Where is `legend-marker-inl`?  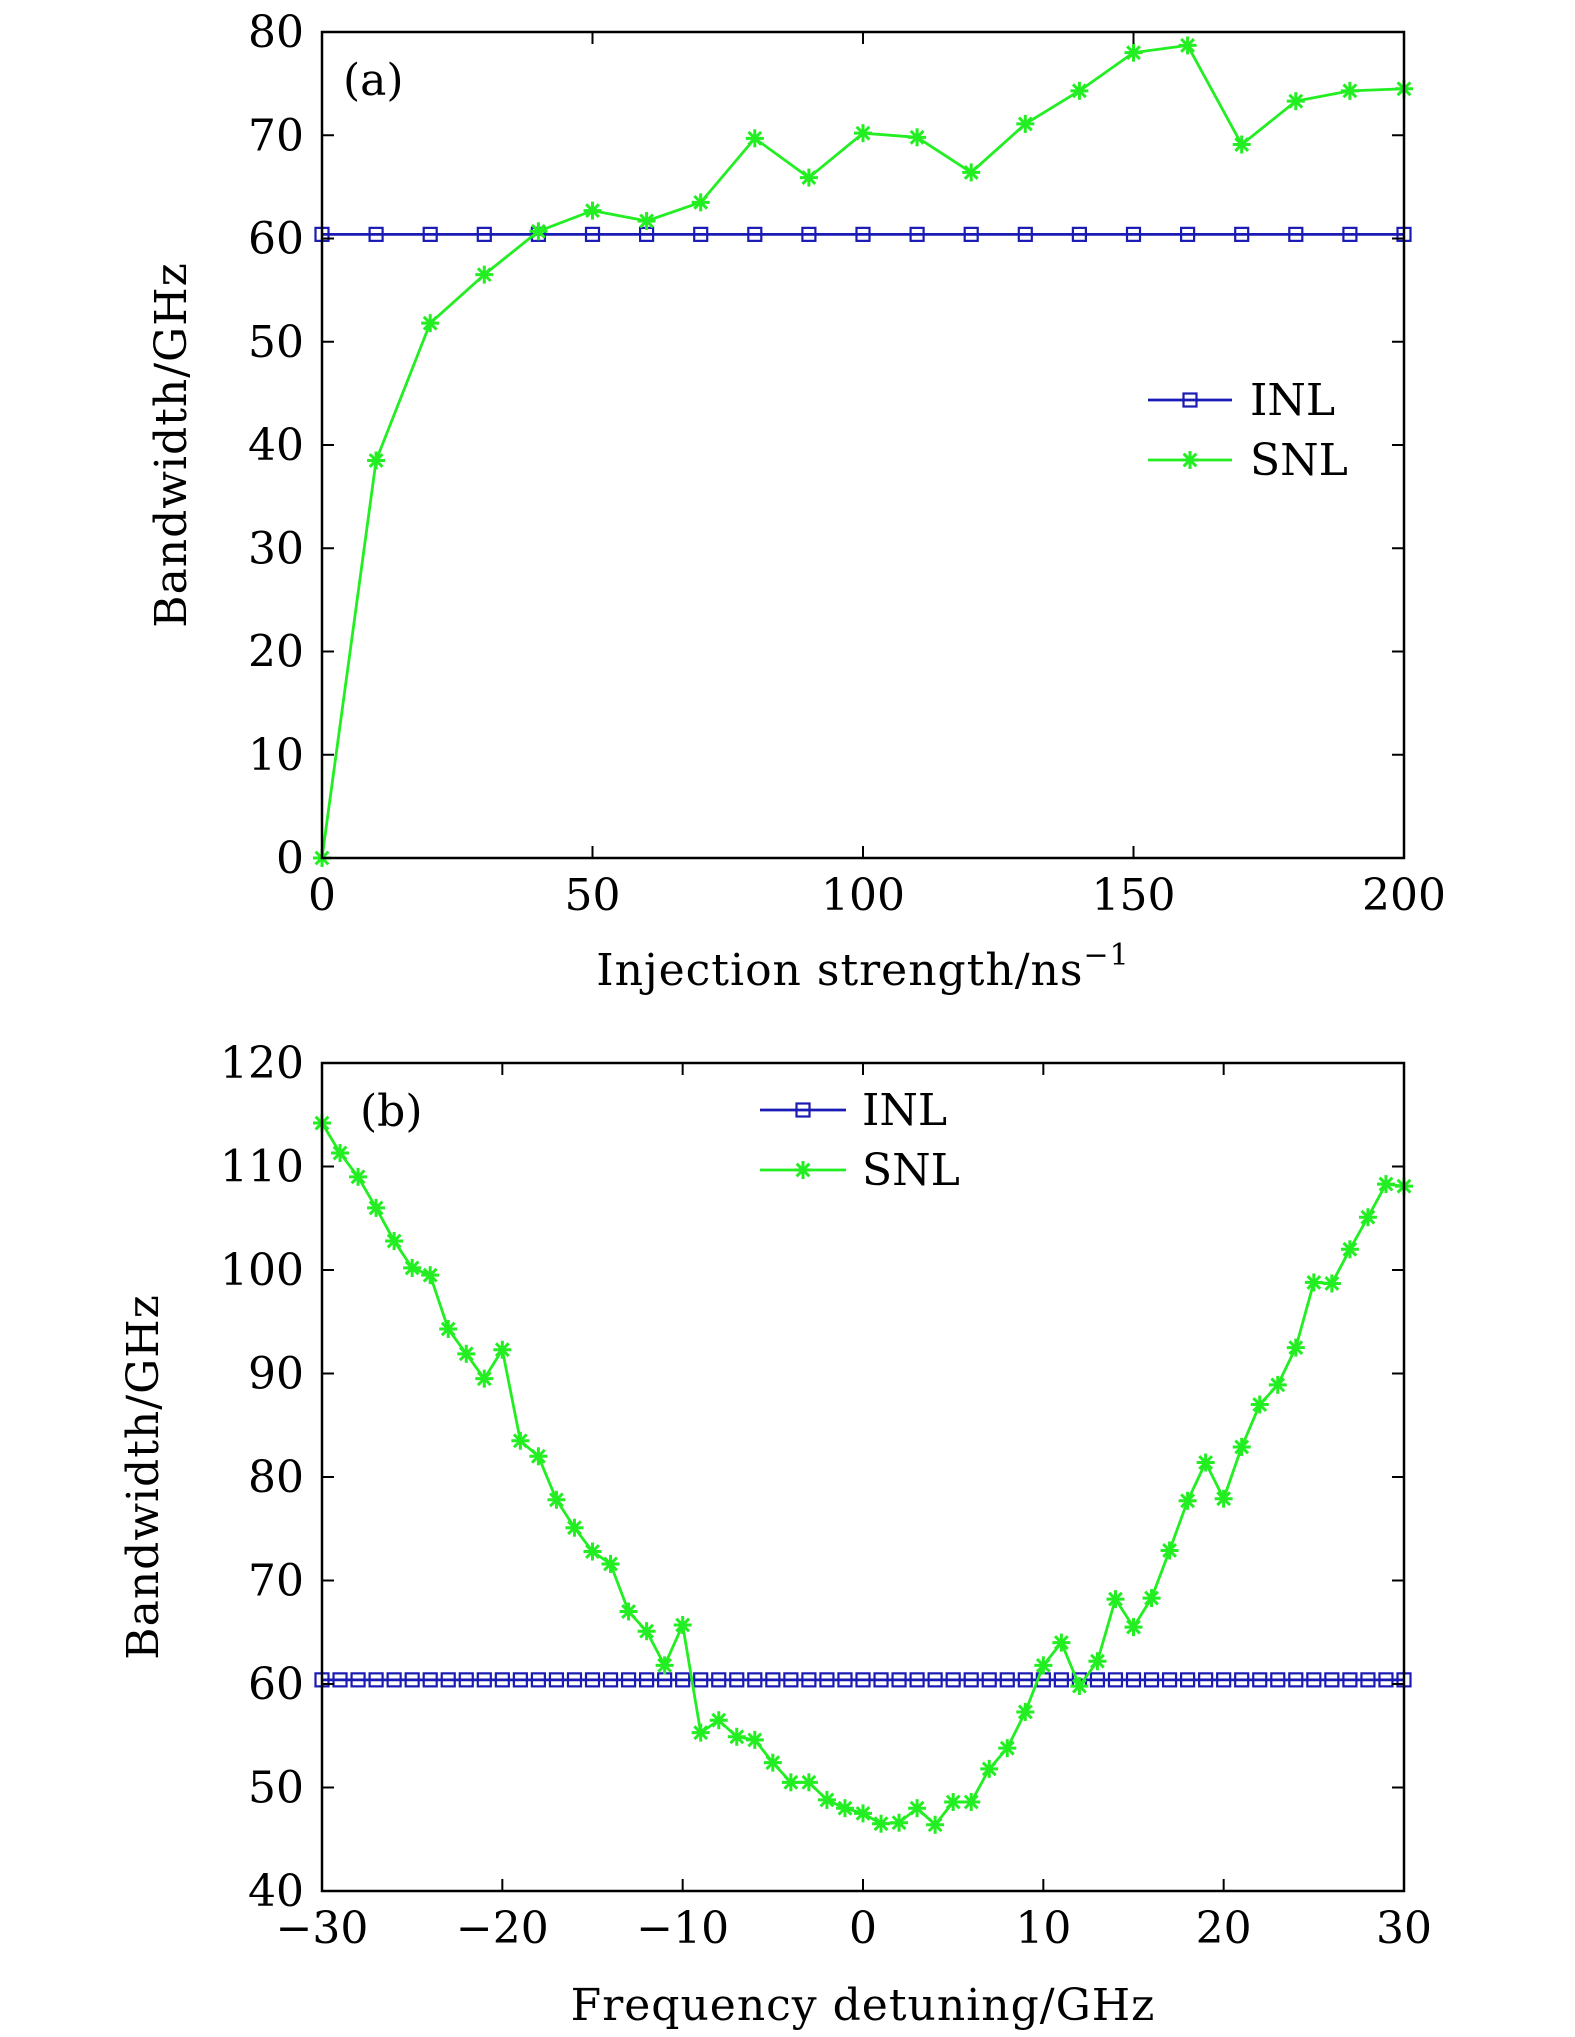
legend-marker-inl is located at coordinates (803, 1110).